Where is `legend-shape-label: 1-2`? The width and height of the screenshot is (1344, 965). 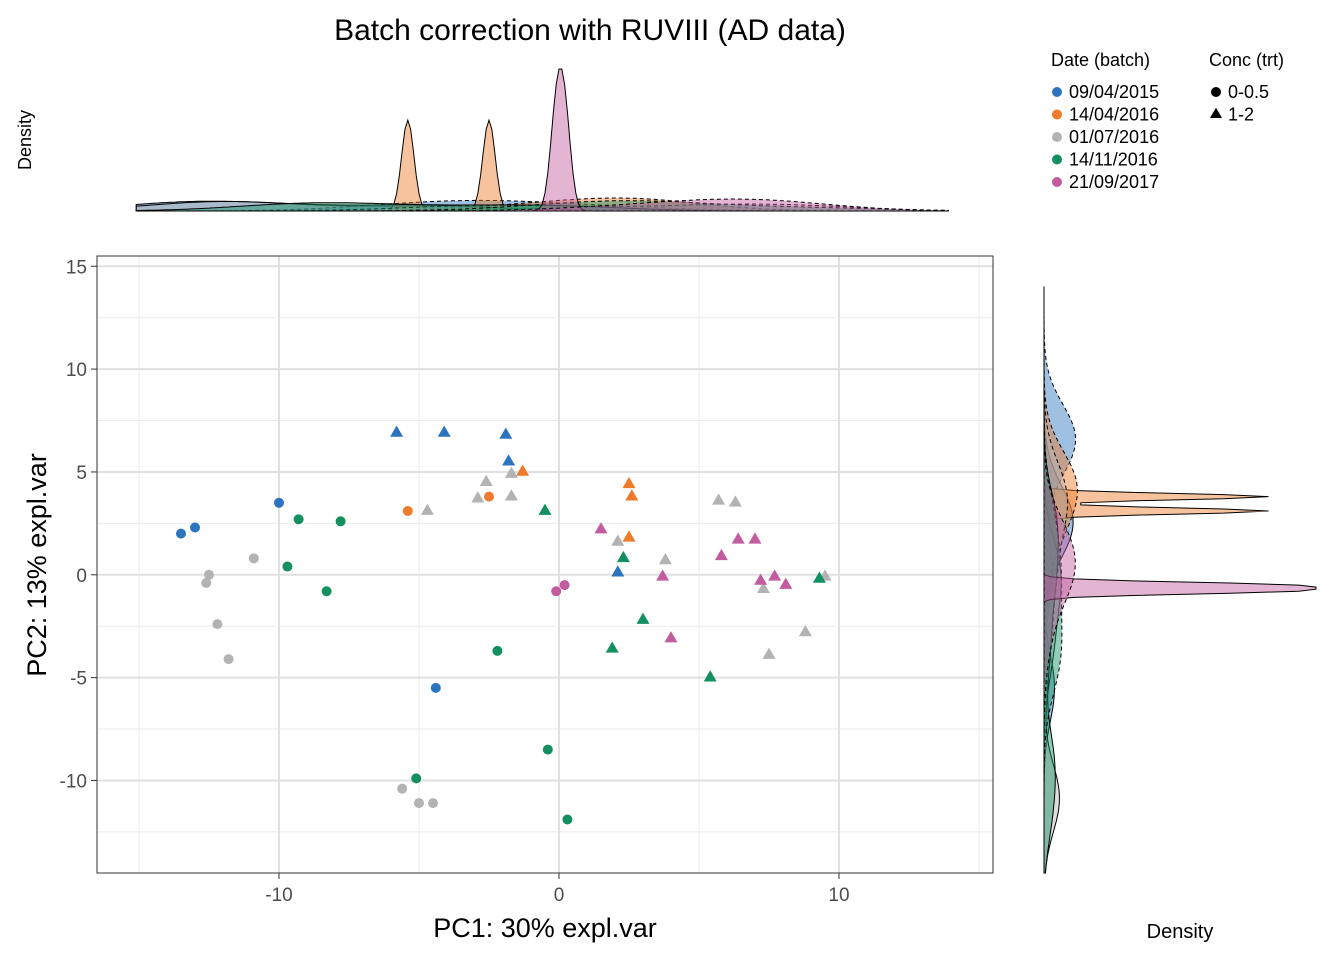 legend-shape-label: 1-2 is located at coordinates (1241, 115).